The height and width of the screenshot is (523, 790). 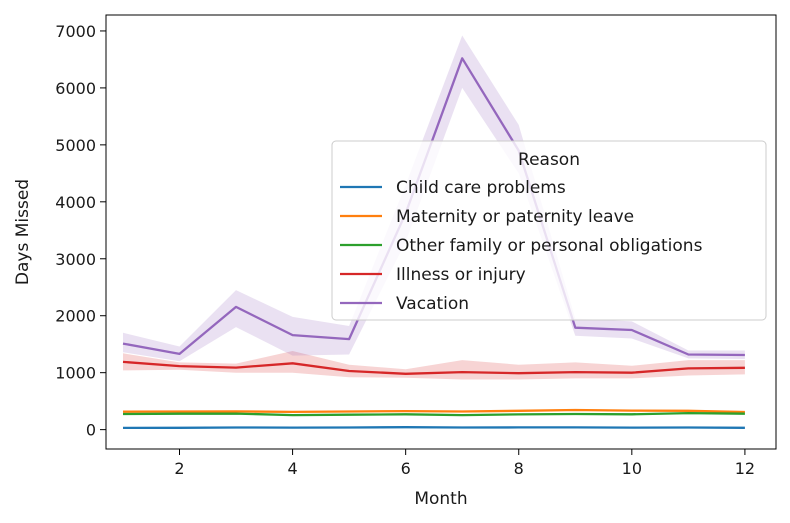 What do you see at coordinates (91, 430) in the screenshot?
I see `y-tick-label: 0` at bounding box center [91, 430].